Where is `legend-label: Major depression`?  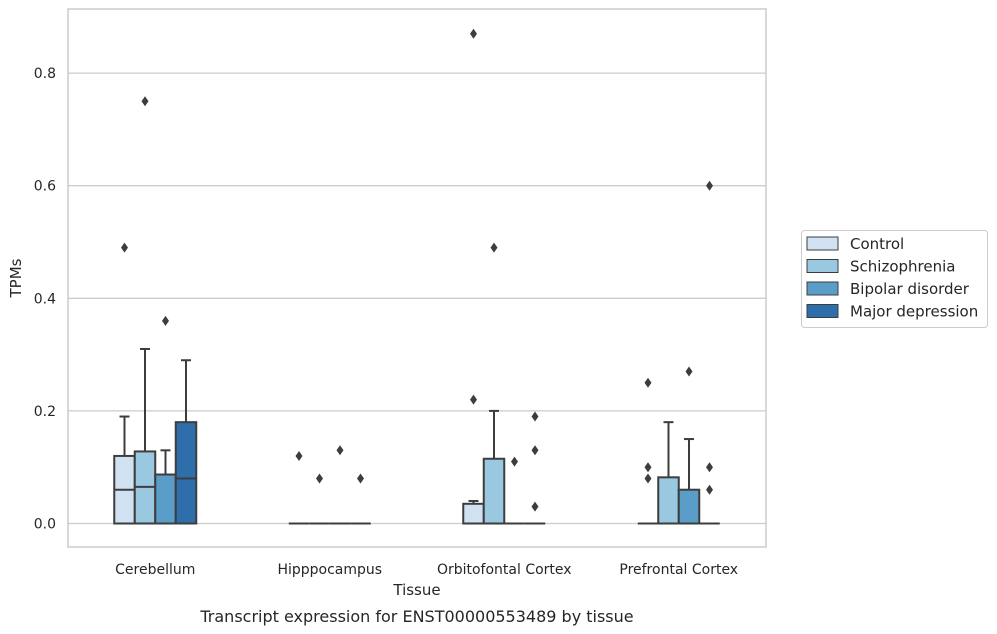 legend-label: Major depression is located at coordinates (914, 312).